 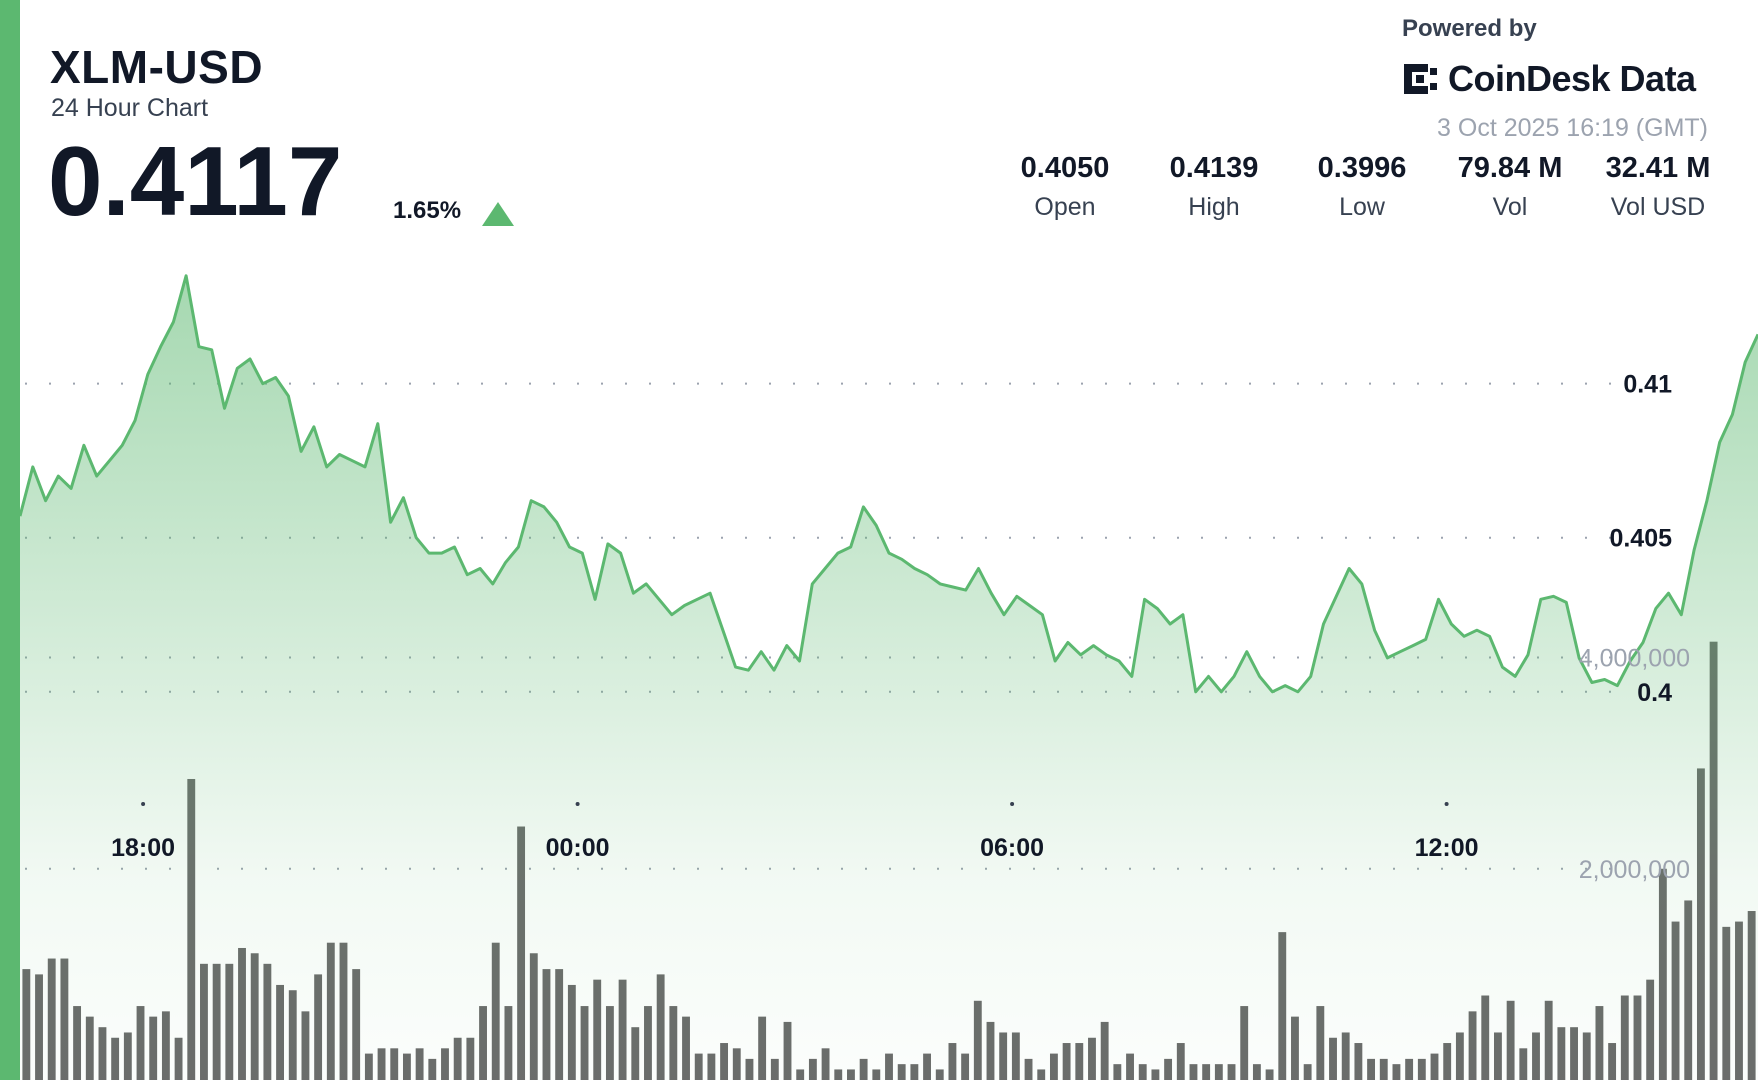 What do you see at coordinates (1510, 187) in the screenshot?
I see `stat-vol: 79.84 M Vol` at bounding box center [1510, 187].